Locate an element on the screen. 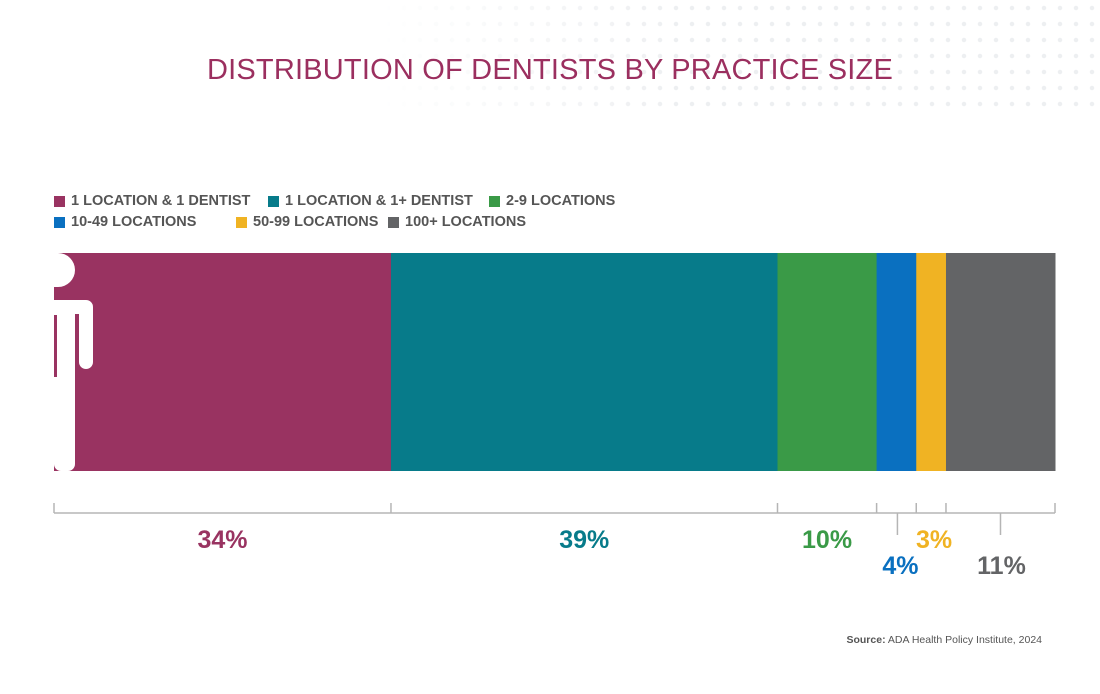 The height and width of the screenshot is (694, 1100). legend-label: 50-99 LOCATIONS is located at coordinates (316, 222).